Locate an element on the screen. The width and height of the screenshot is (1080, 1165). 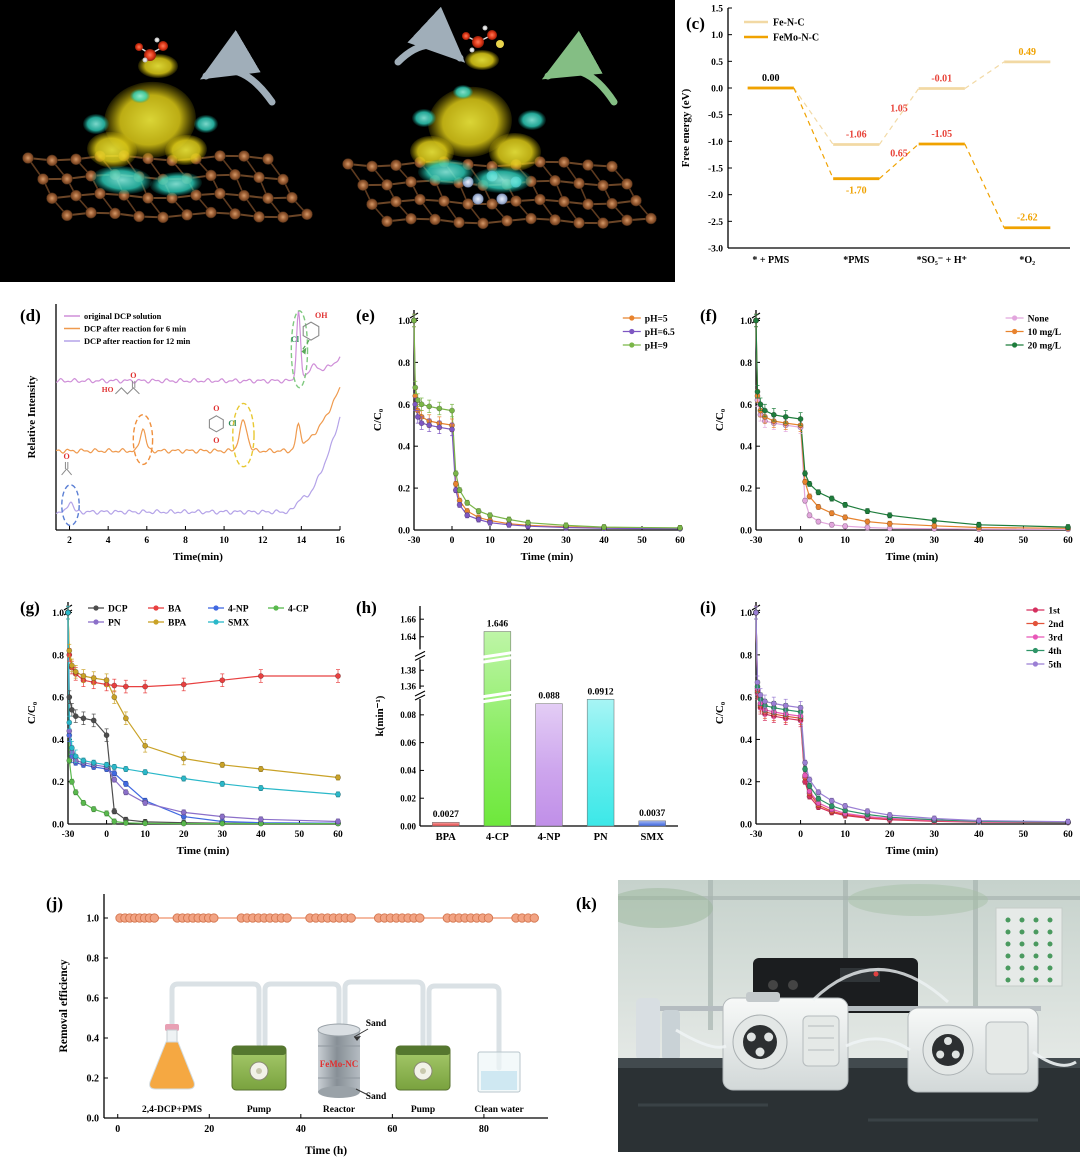
svg-text: SMX is located at coordinates (238, 624).